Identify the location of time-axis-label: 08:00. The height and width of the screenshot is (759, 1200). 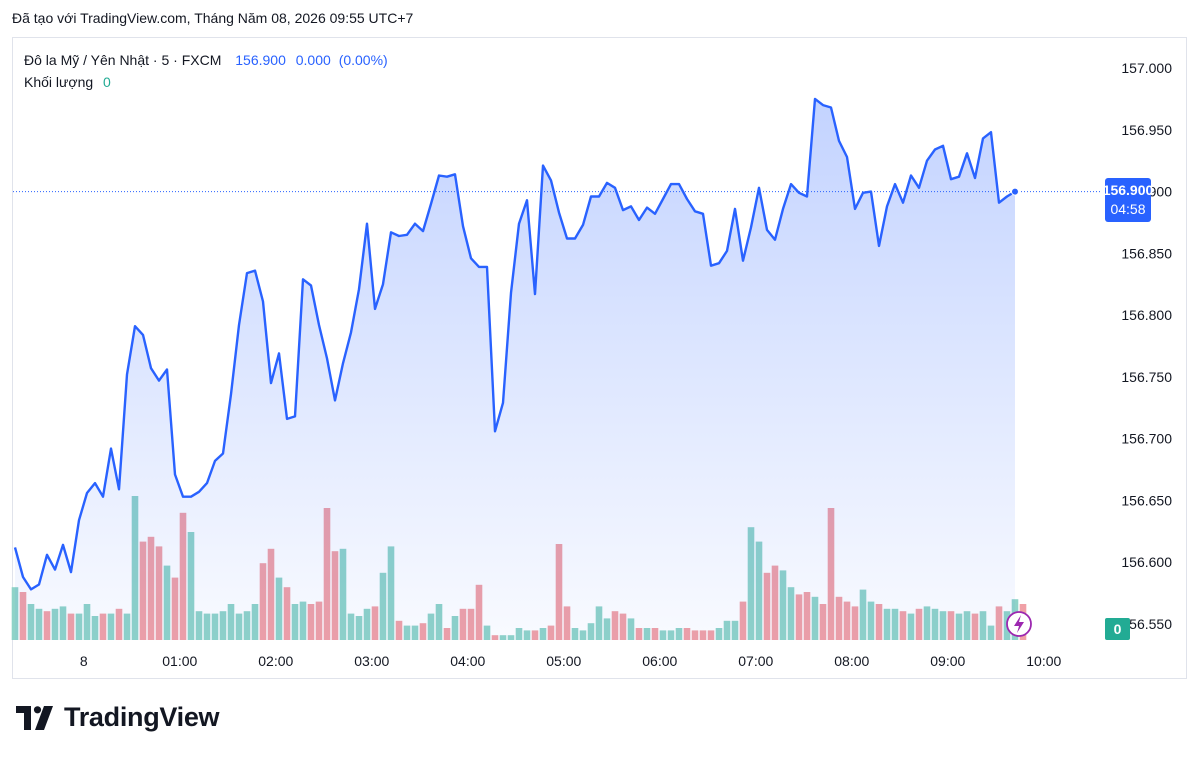
(851, 661).